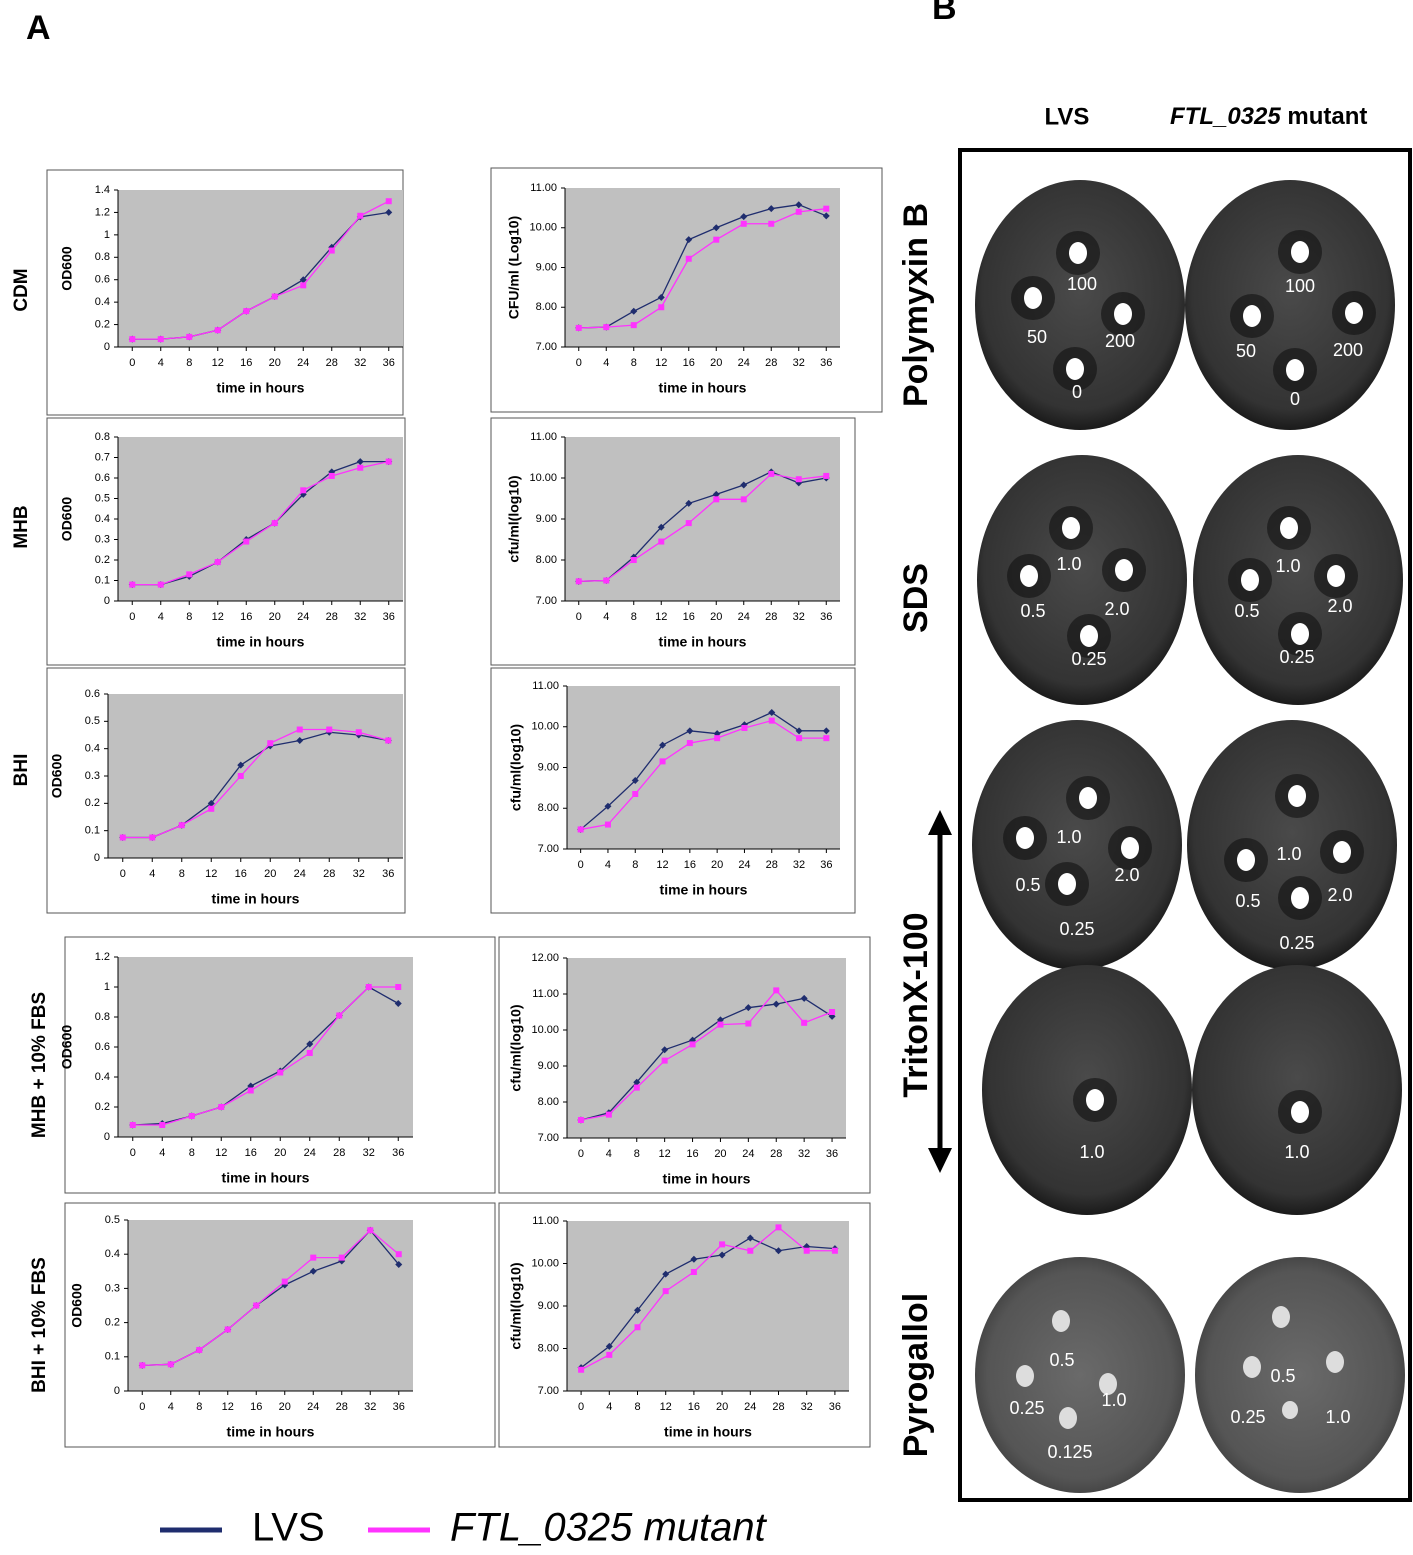 The height and width of the screenshot is (1555, 1413). What do you see at coordinates (548, 1138) in the screenshot?
I see `y-tick-label: 7.00` at bounding box center [548, 1138].